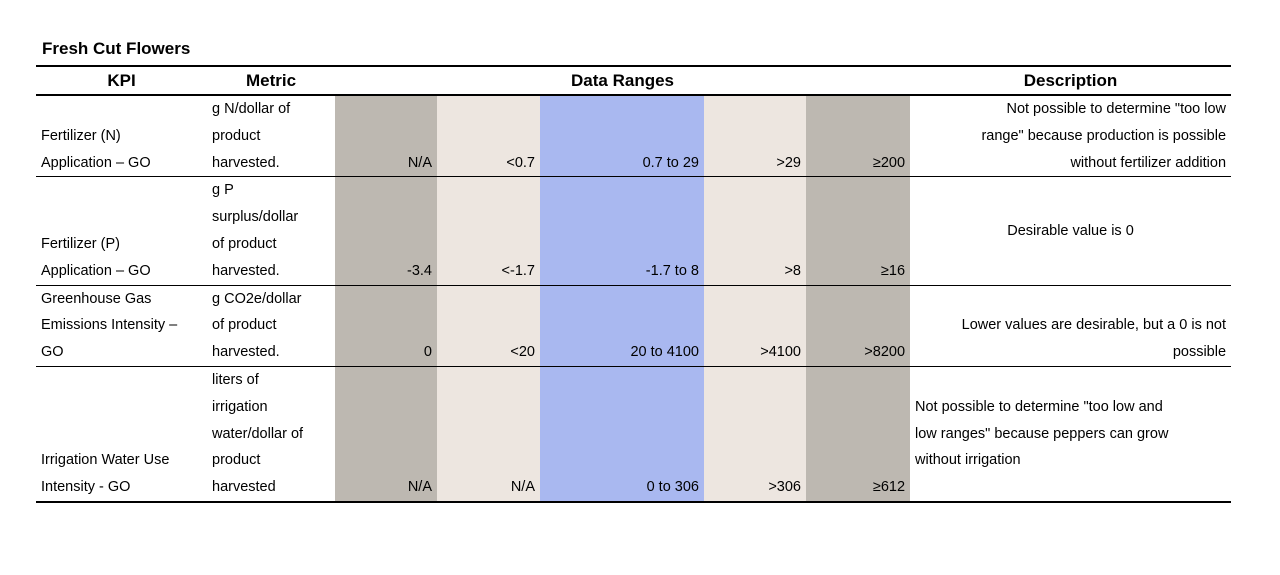 The width and height of the screenshot is (1280, 575). Describe the element at coordinates (255, 217) in the screenshot. I see `metric-line: surplus/dollar` at that location.